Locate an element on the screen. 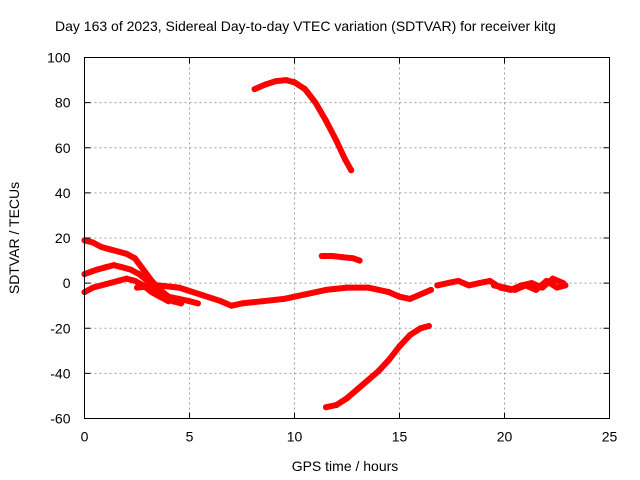  series-arc-low is located at coordinates (377, 367).